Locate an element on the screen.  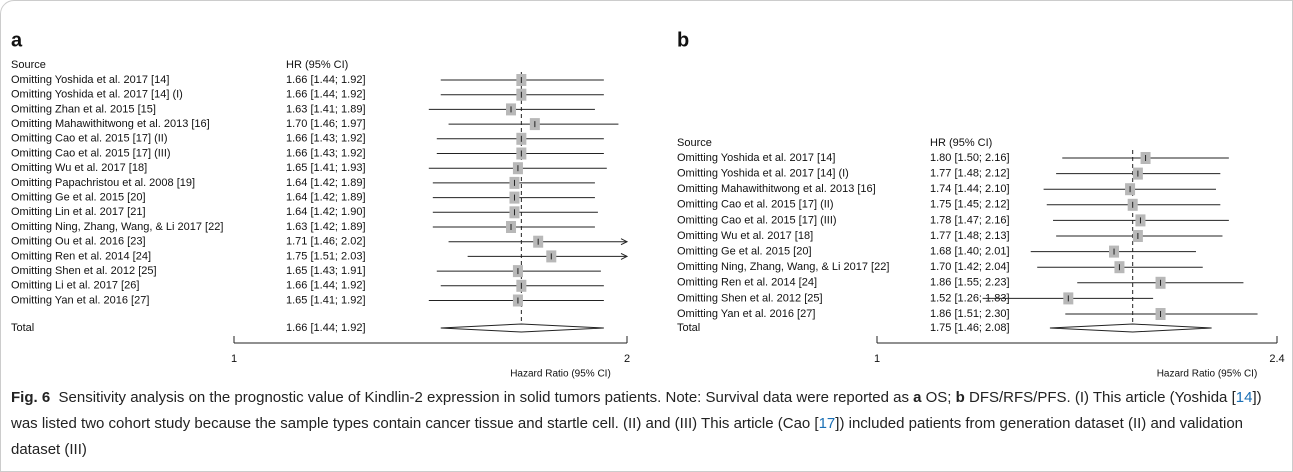
study-name: Omitting Ou et al. 2016 [23] is located at coordinates (78, 242).